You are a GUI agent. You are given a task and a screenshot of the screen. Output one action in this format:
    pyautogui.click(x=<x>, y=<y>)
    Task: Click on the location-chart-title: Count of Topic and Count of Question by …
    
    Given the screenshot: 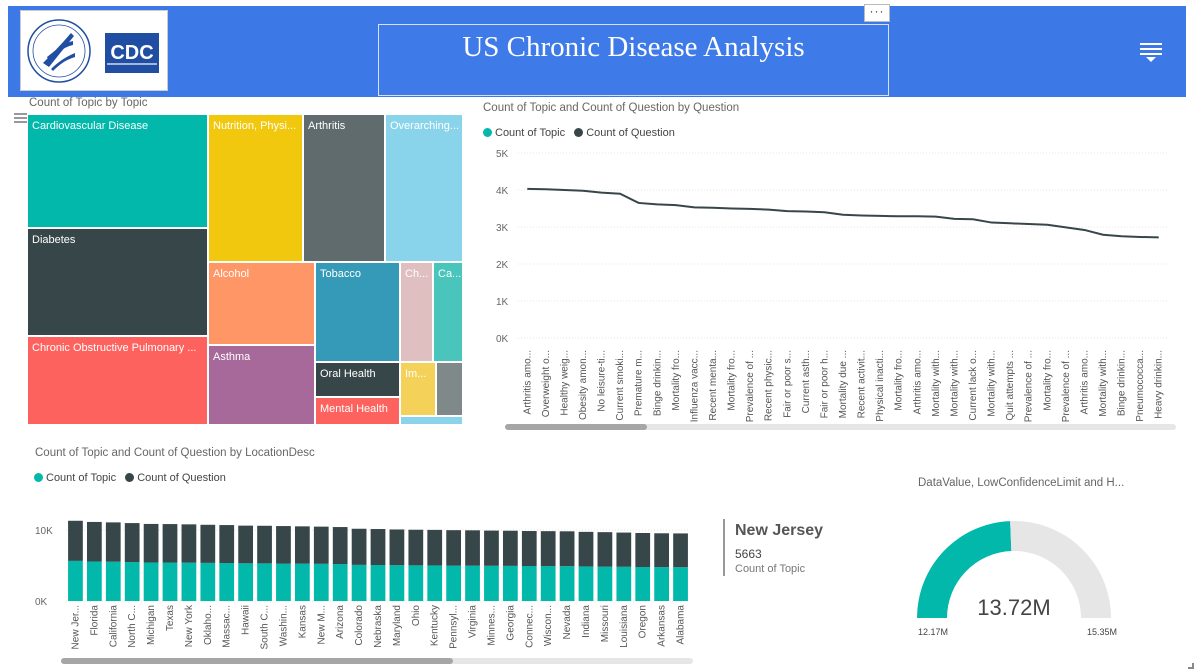 What is the action you would take?
    pyautogui.click(x=175, y=453)
    